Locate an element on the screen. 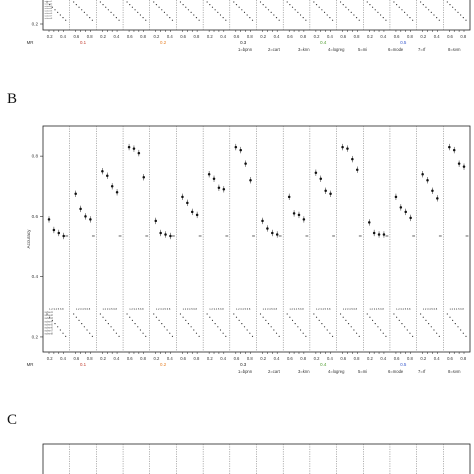 This screenshot has height=474, width=474. method-key-item: 8=svm is located at coordinates (454, 371).